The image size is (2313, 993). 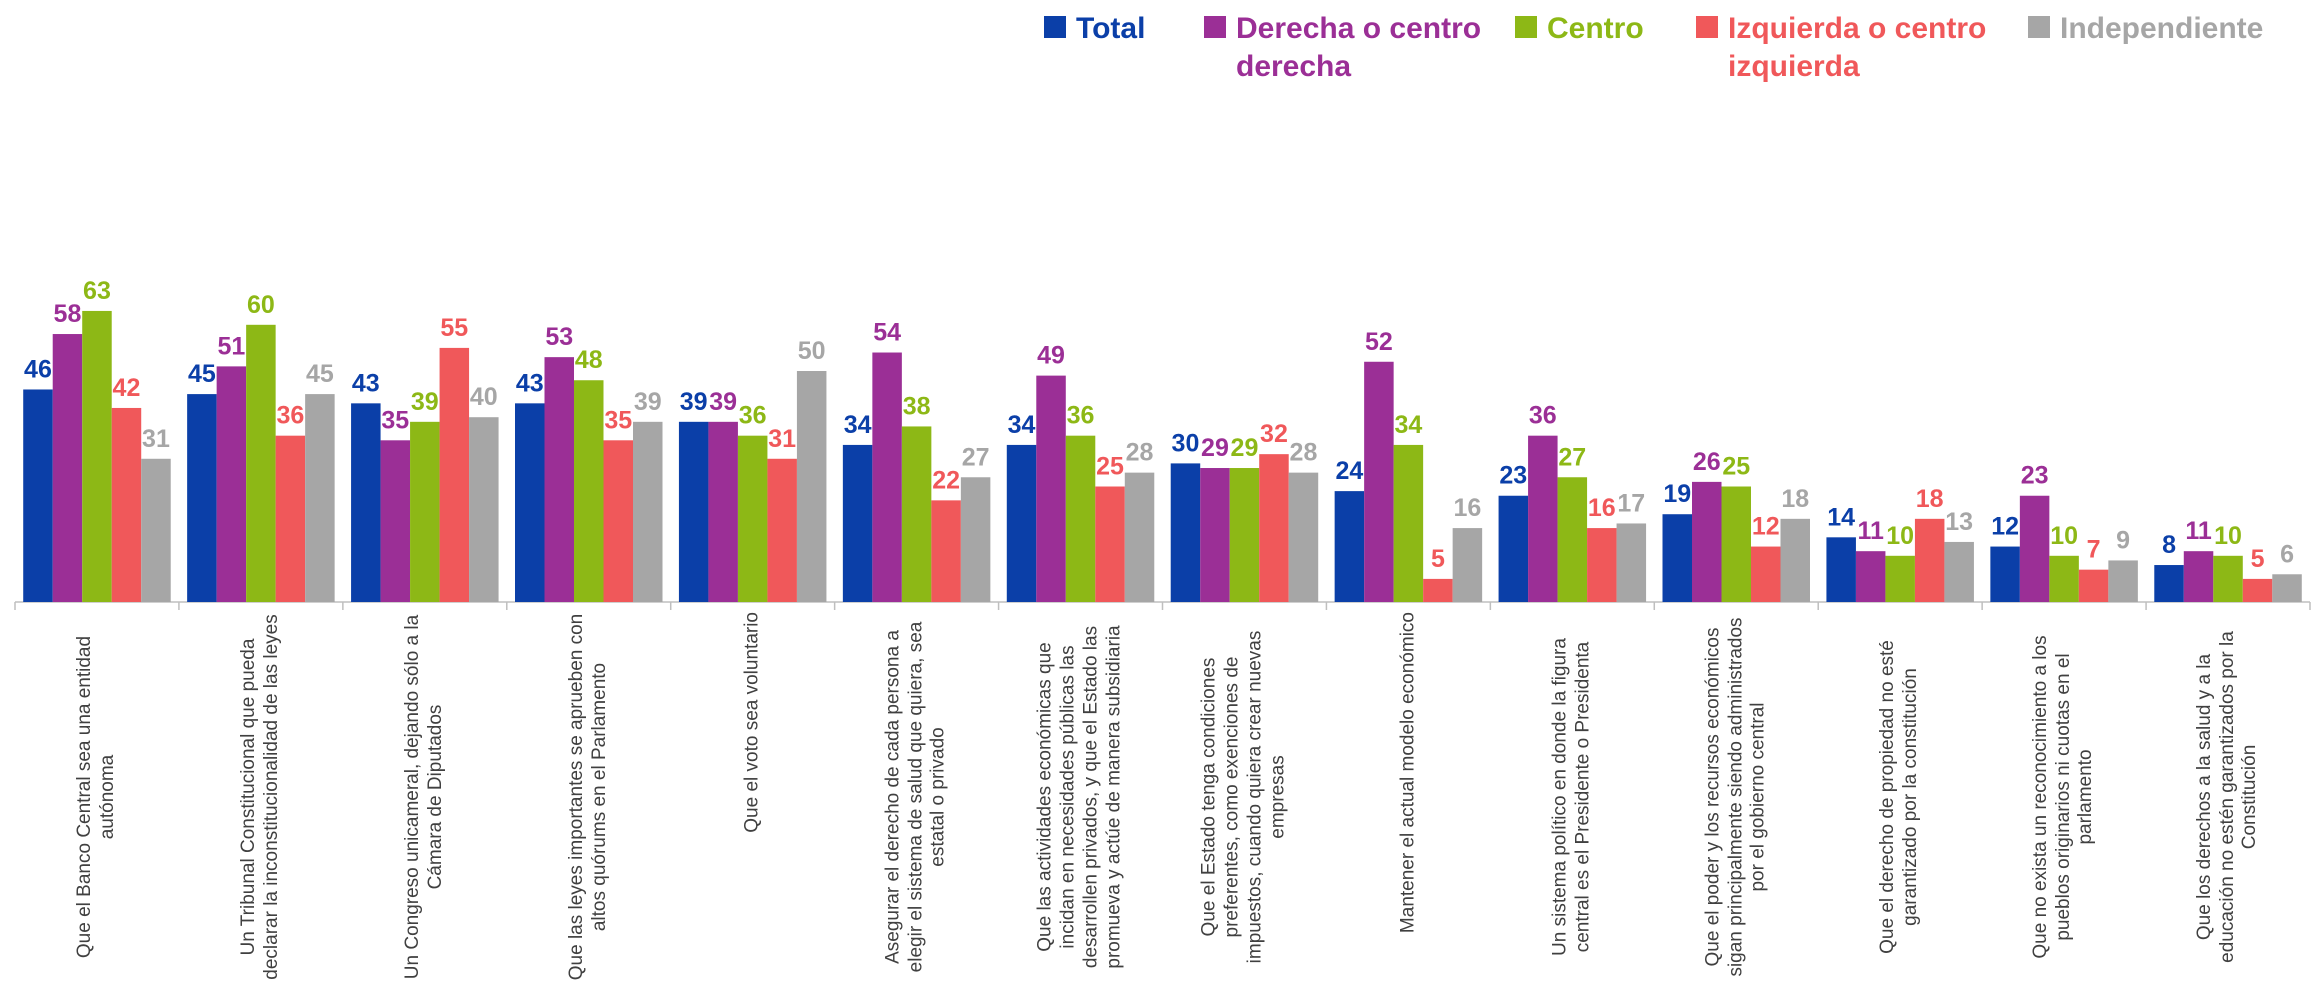 I want to click on legend-item: Independiente, so click(x=2168, y=29).